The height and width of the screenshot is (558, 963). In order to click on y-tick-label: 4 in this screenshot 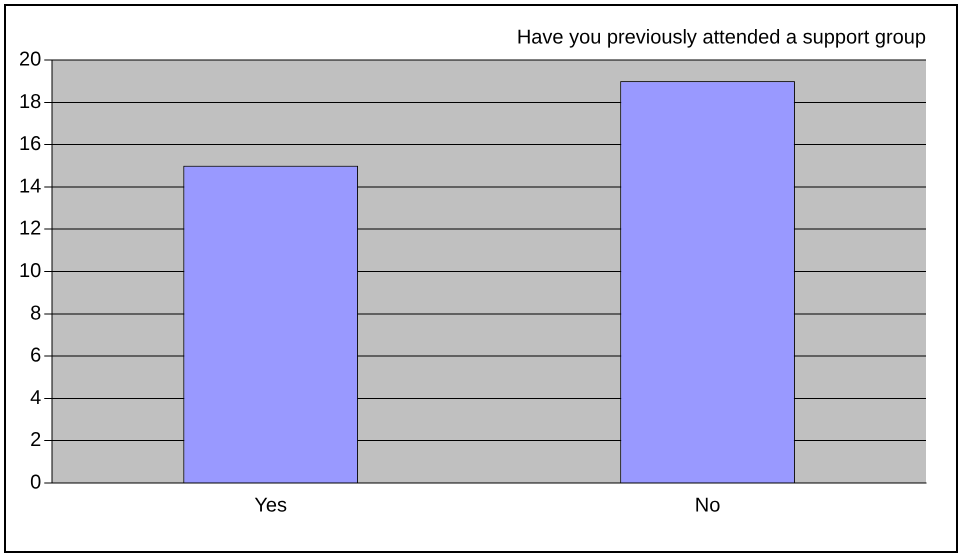, I will do `click(36, 397)`.